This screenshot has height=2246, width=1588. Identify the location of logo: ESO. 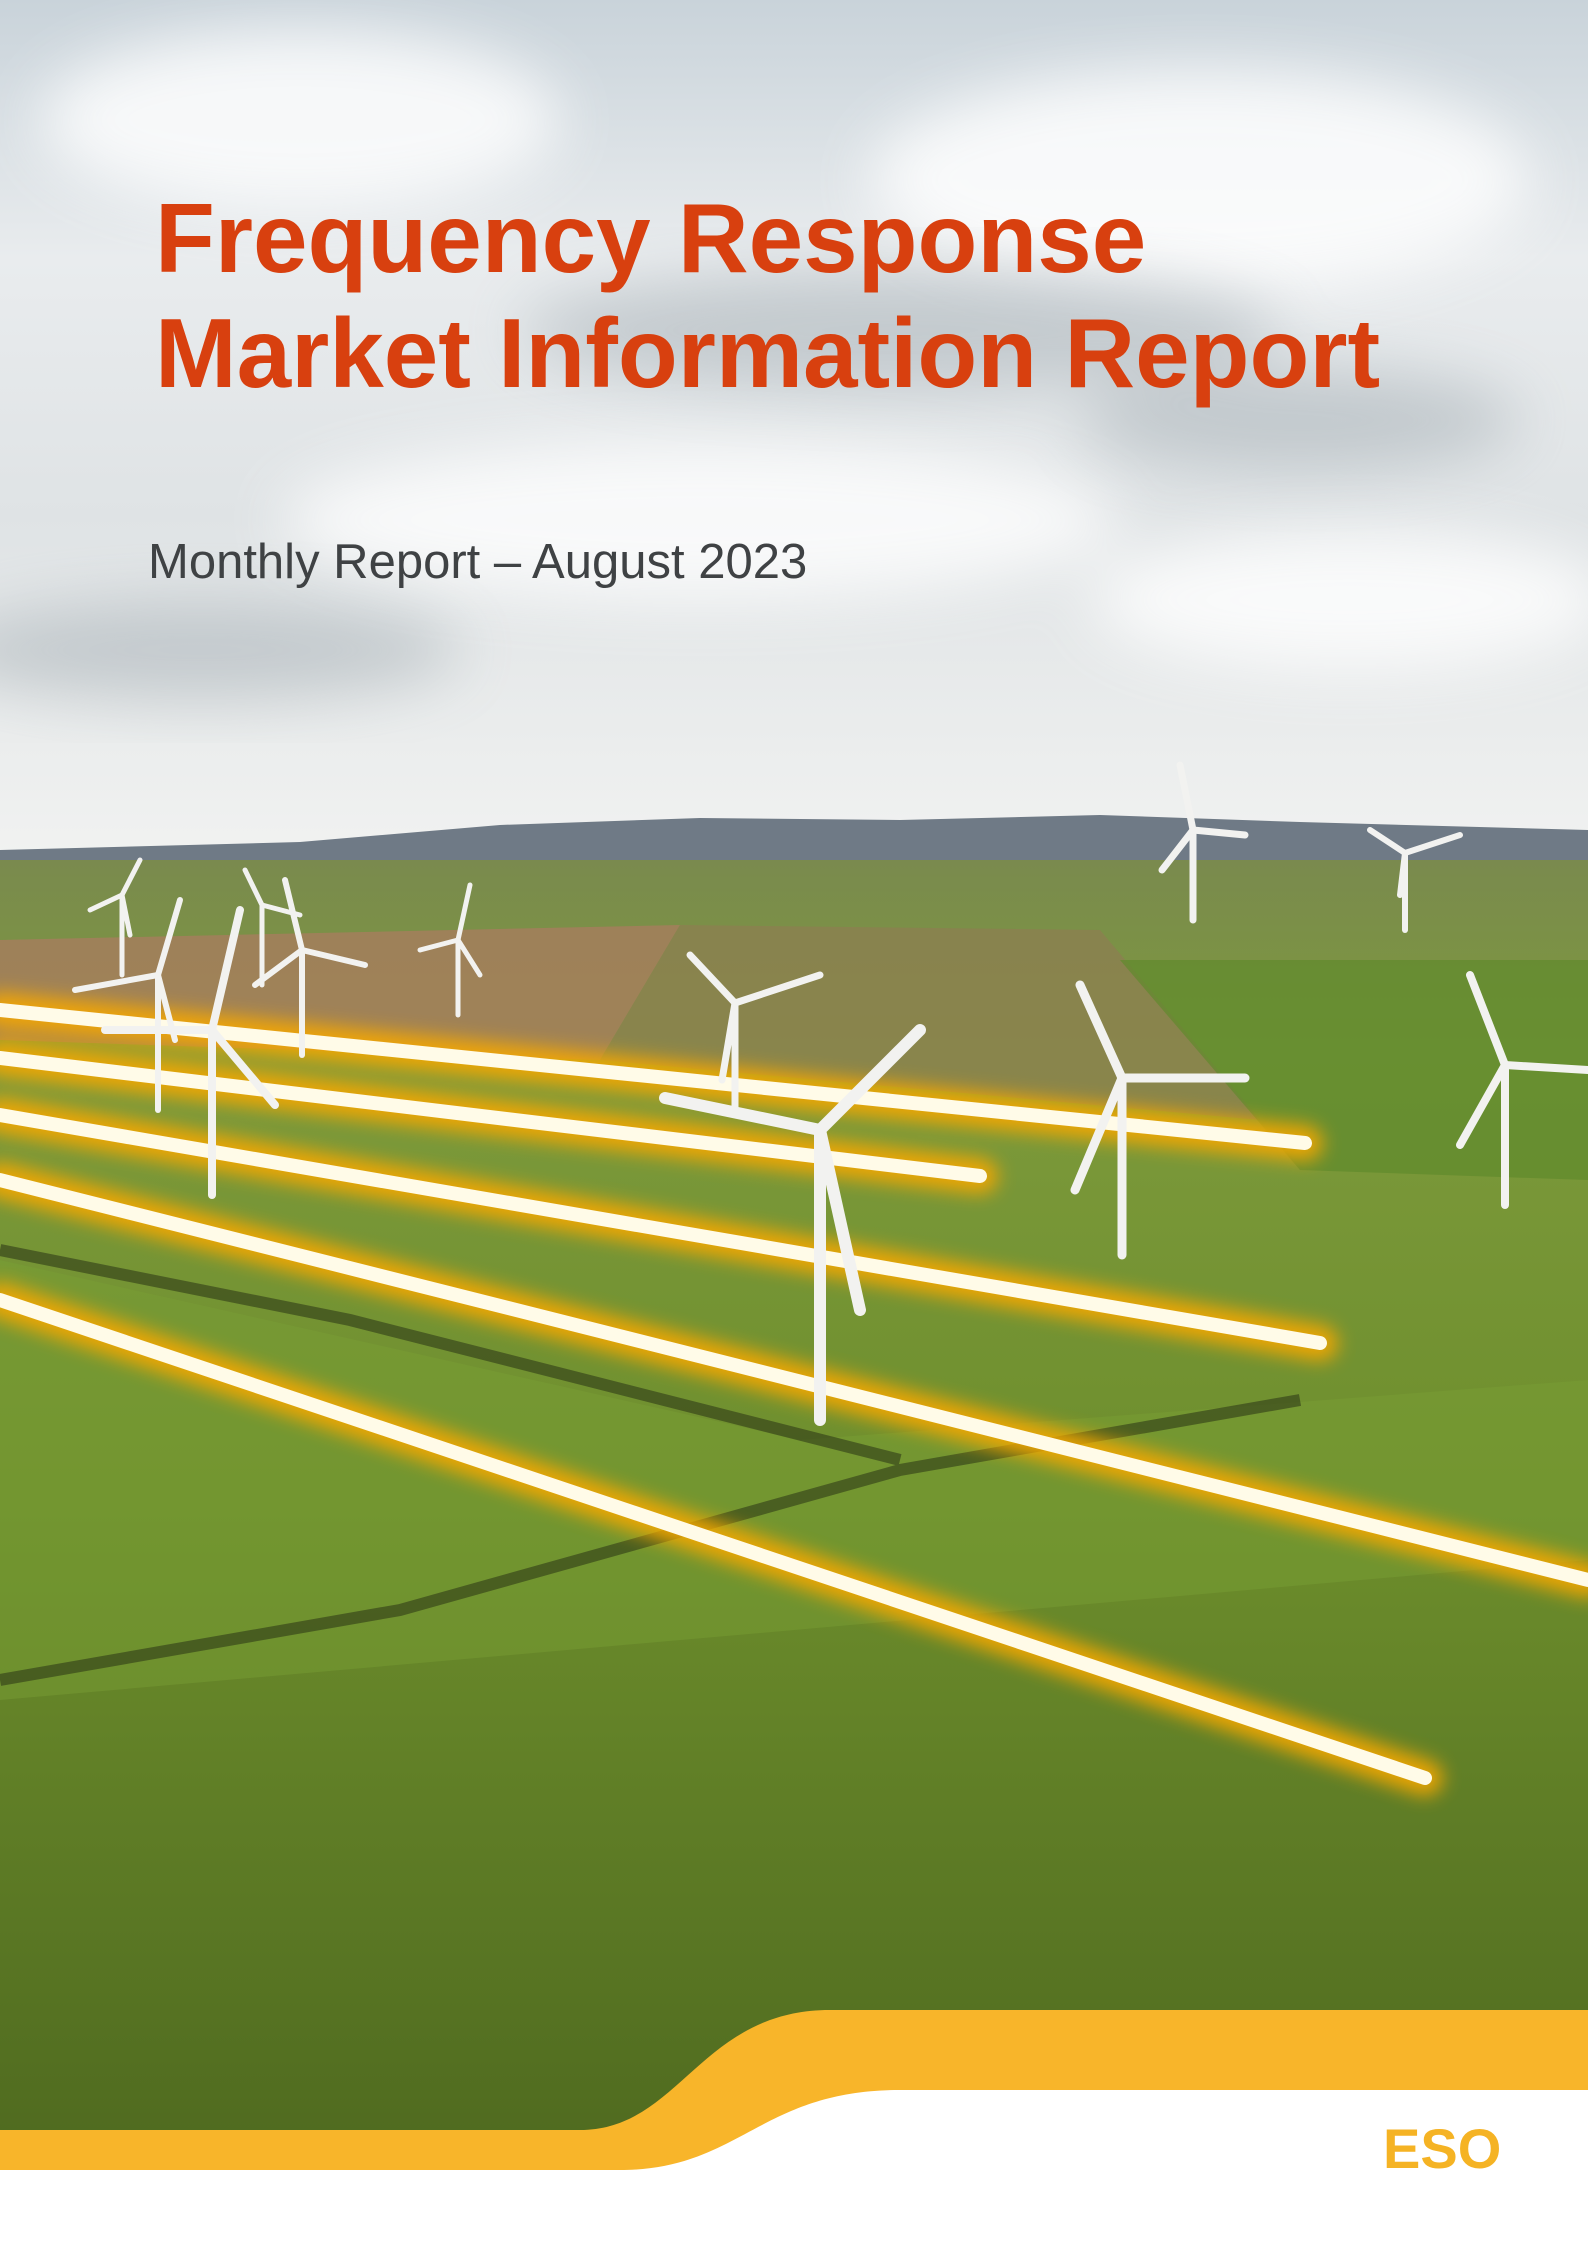
(1442, 2148).